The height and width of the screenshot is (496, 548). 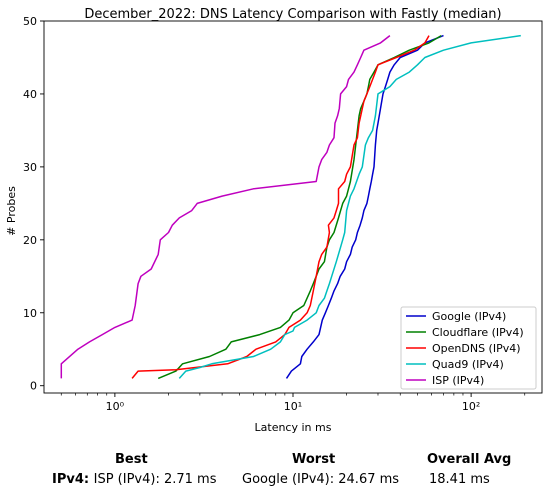 What do you see at coordinates (476, 348) in the screenshot?
I see `legend-entry: OpenDNS (IPv4)` at bounding box center [476, 348].